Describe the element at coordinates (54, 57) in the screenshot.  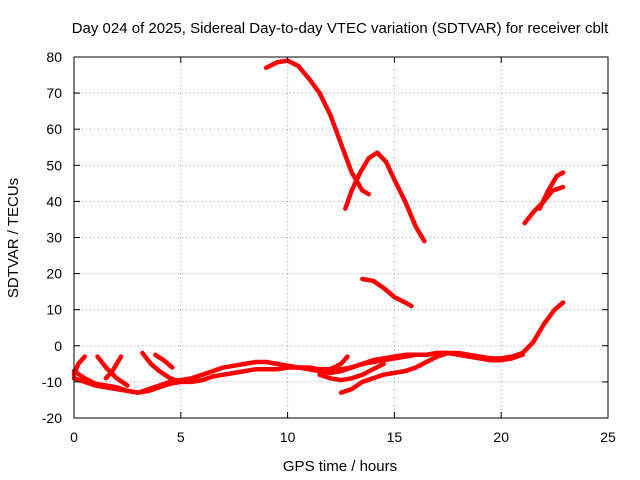
I see `y-tick-label: 80` at that location.